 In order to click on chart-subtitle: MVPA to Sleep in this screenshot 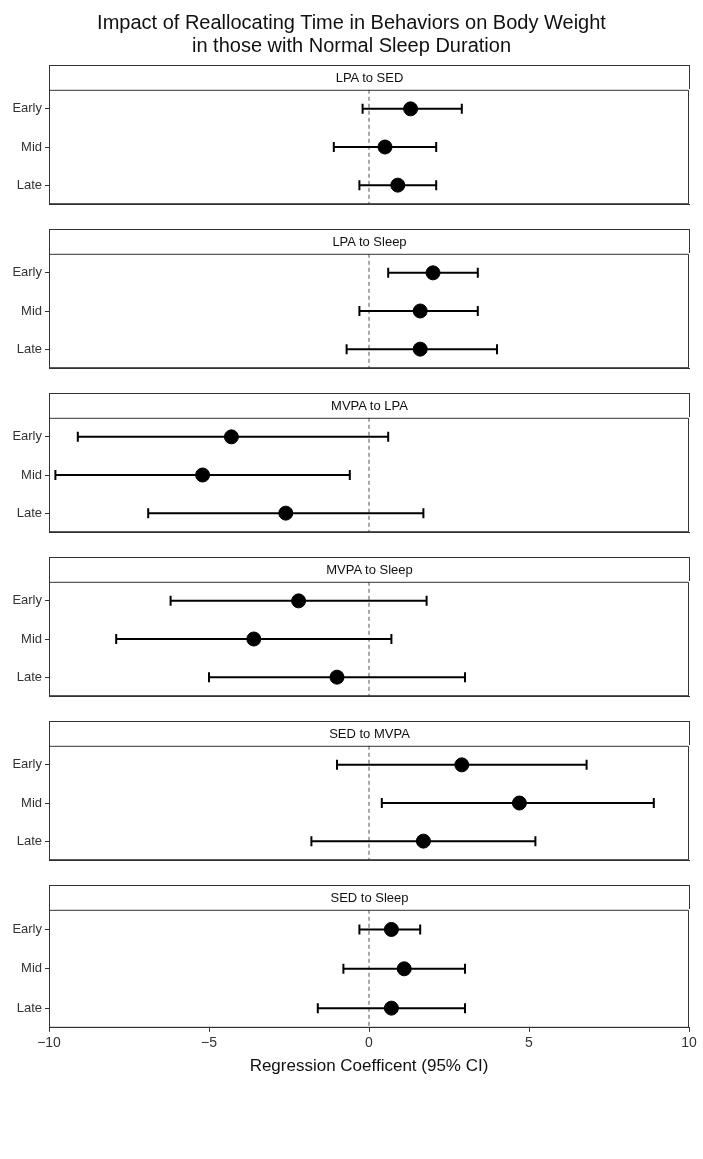, I will do `click(369, 569)`.